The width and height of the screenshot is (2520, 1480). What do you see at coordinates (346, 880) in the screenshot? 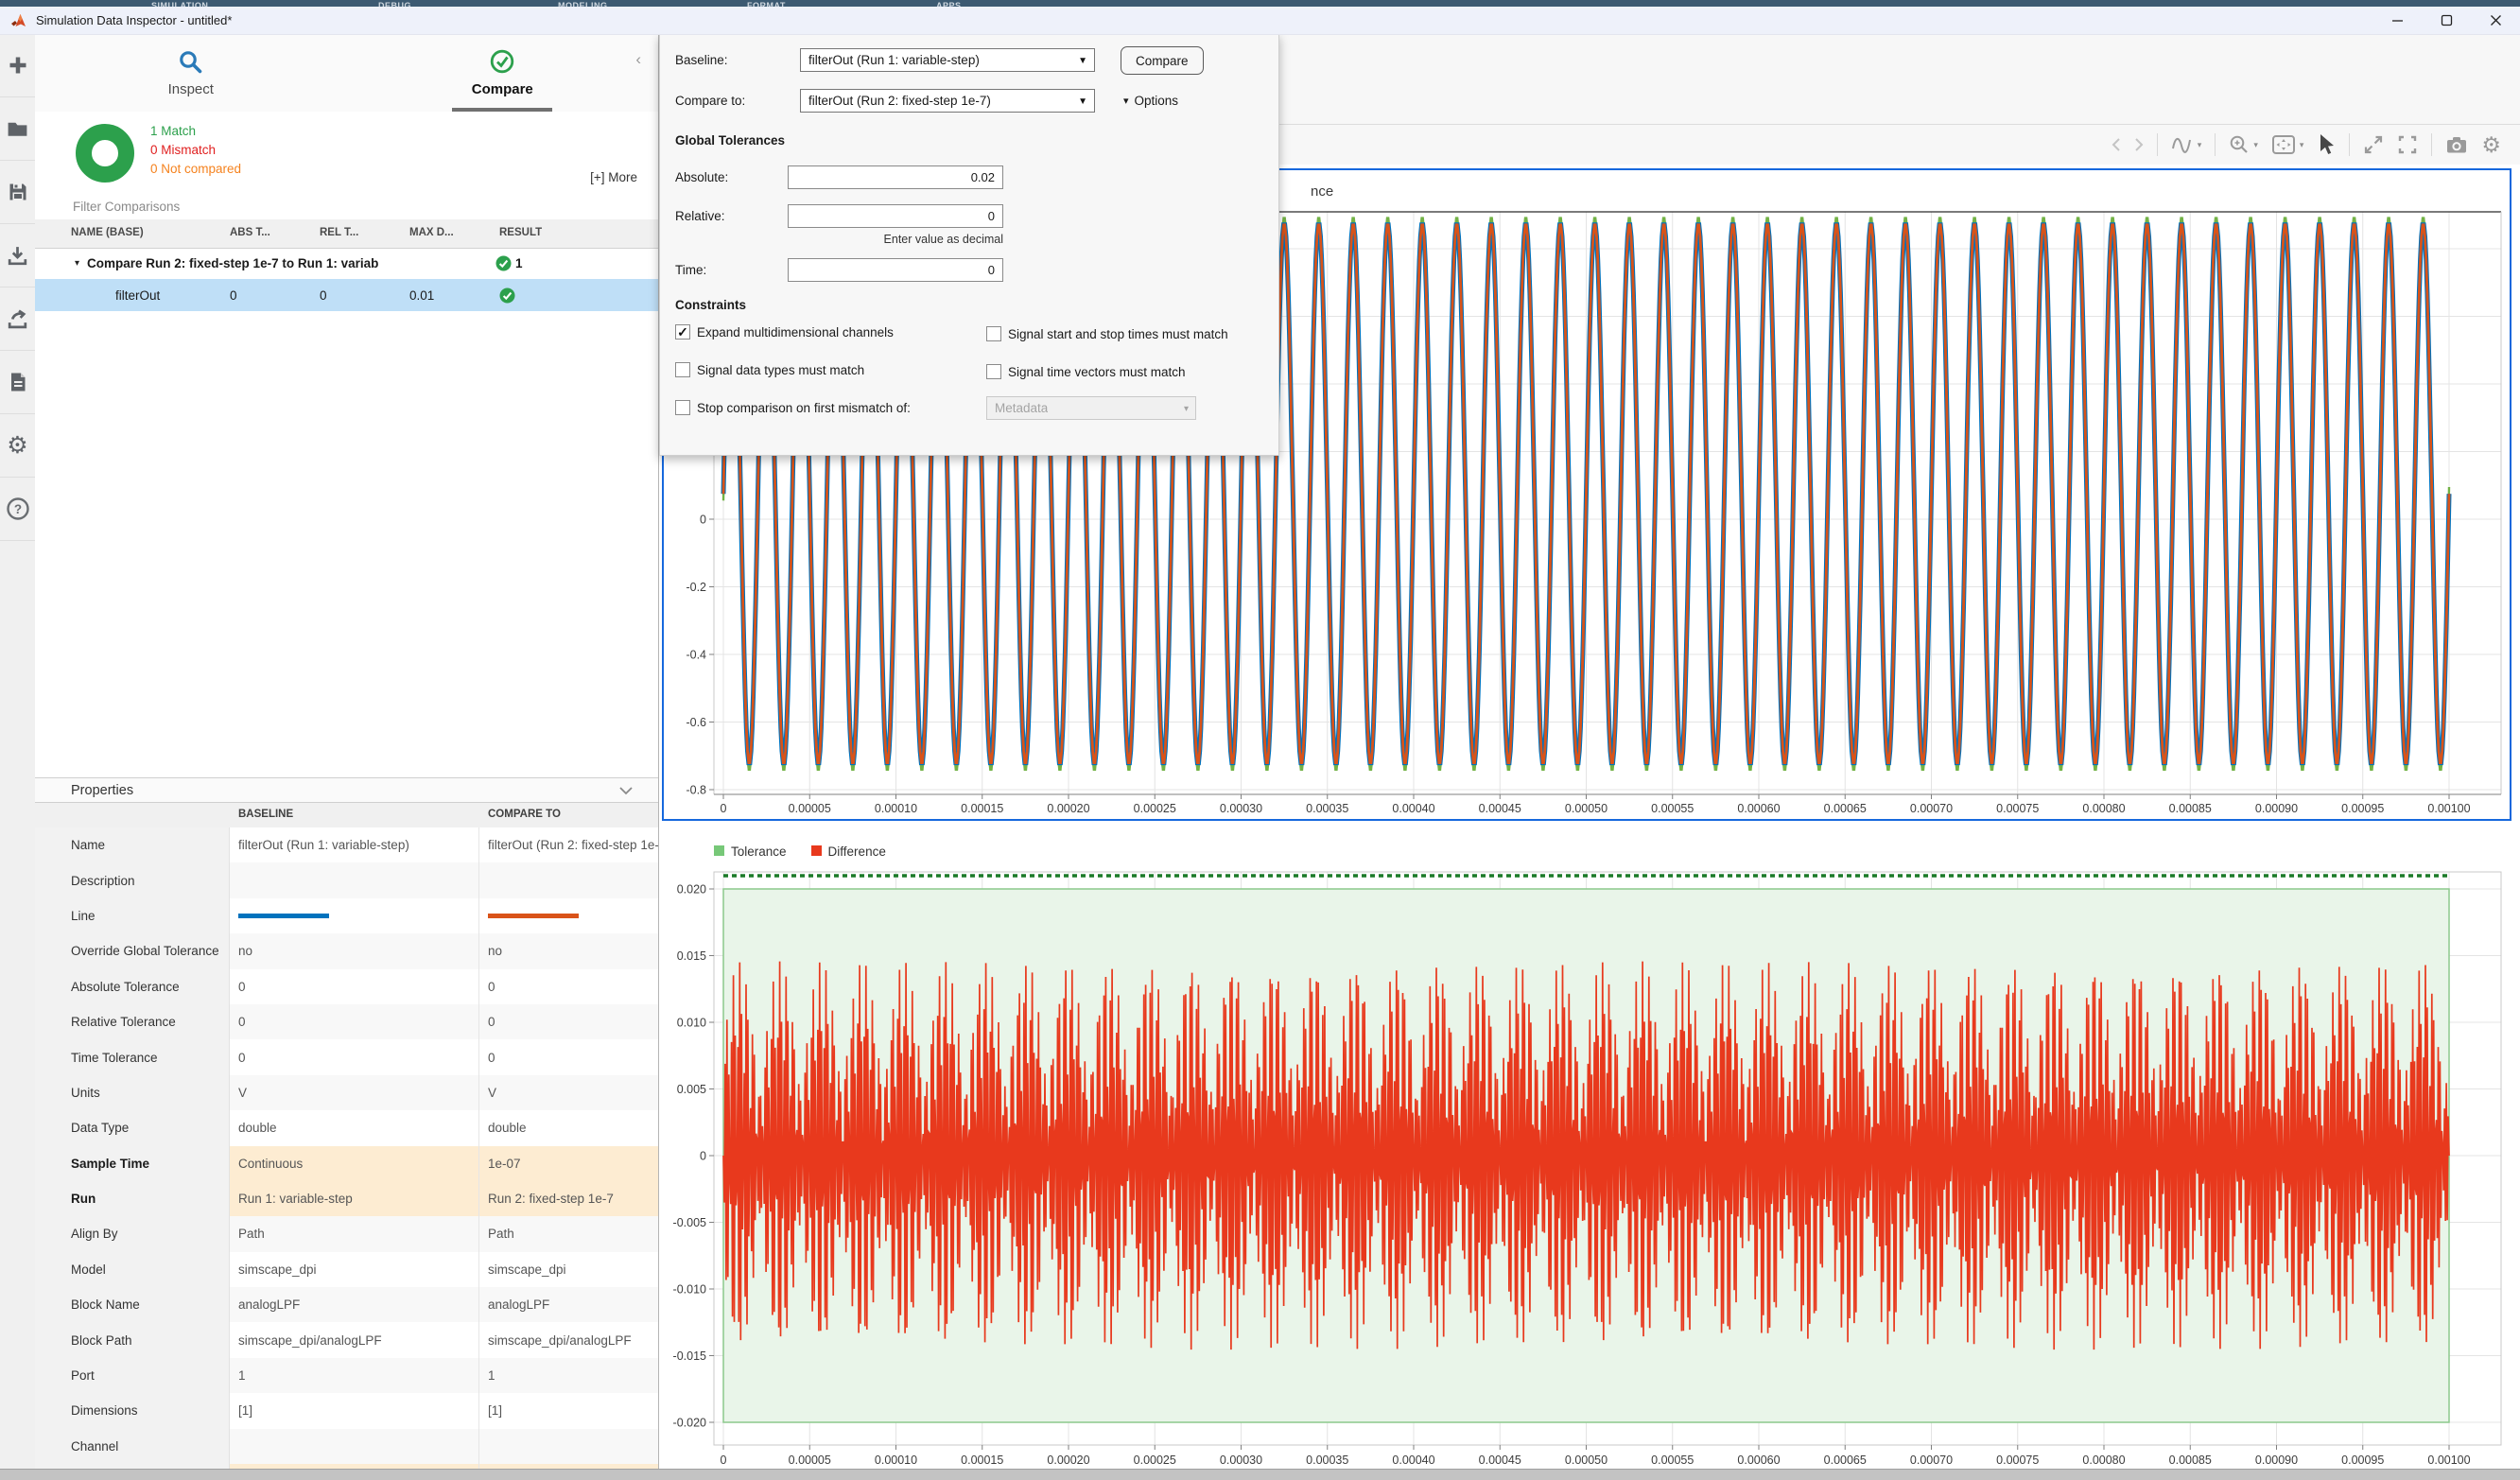
I see `property-row: Description` at bounding box center [346, 880].